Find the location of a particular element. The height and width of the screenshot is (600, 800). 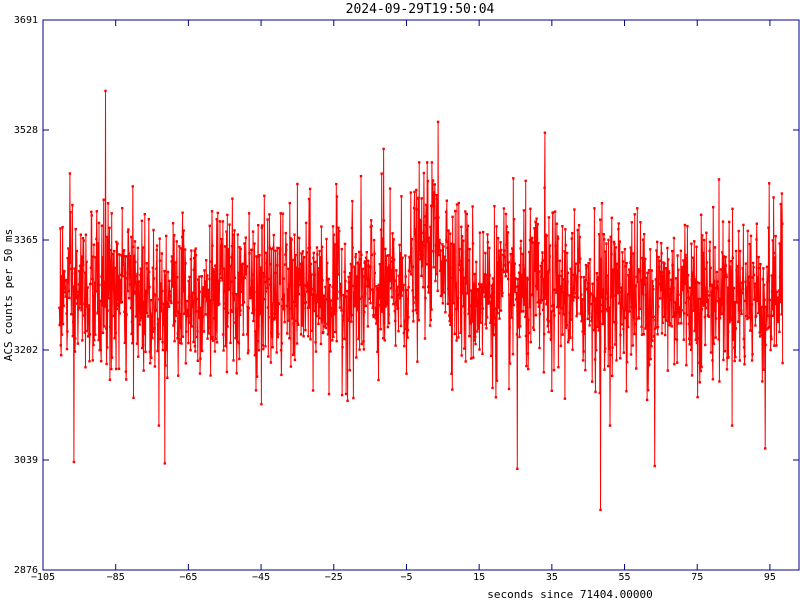

y-tick-label: 3528 is located at coordinates (26, 130).